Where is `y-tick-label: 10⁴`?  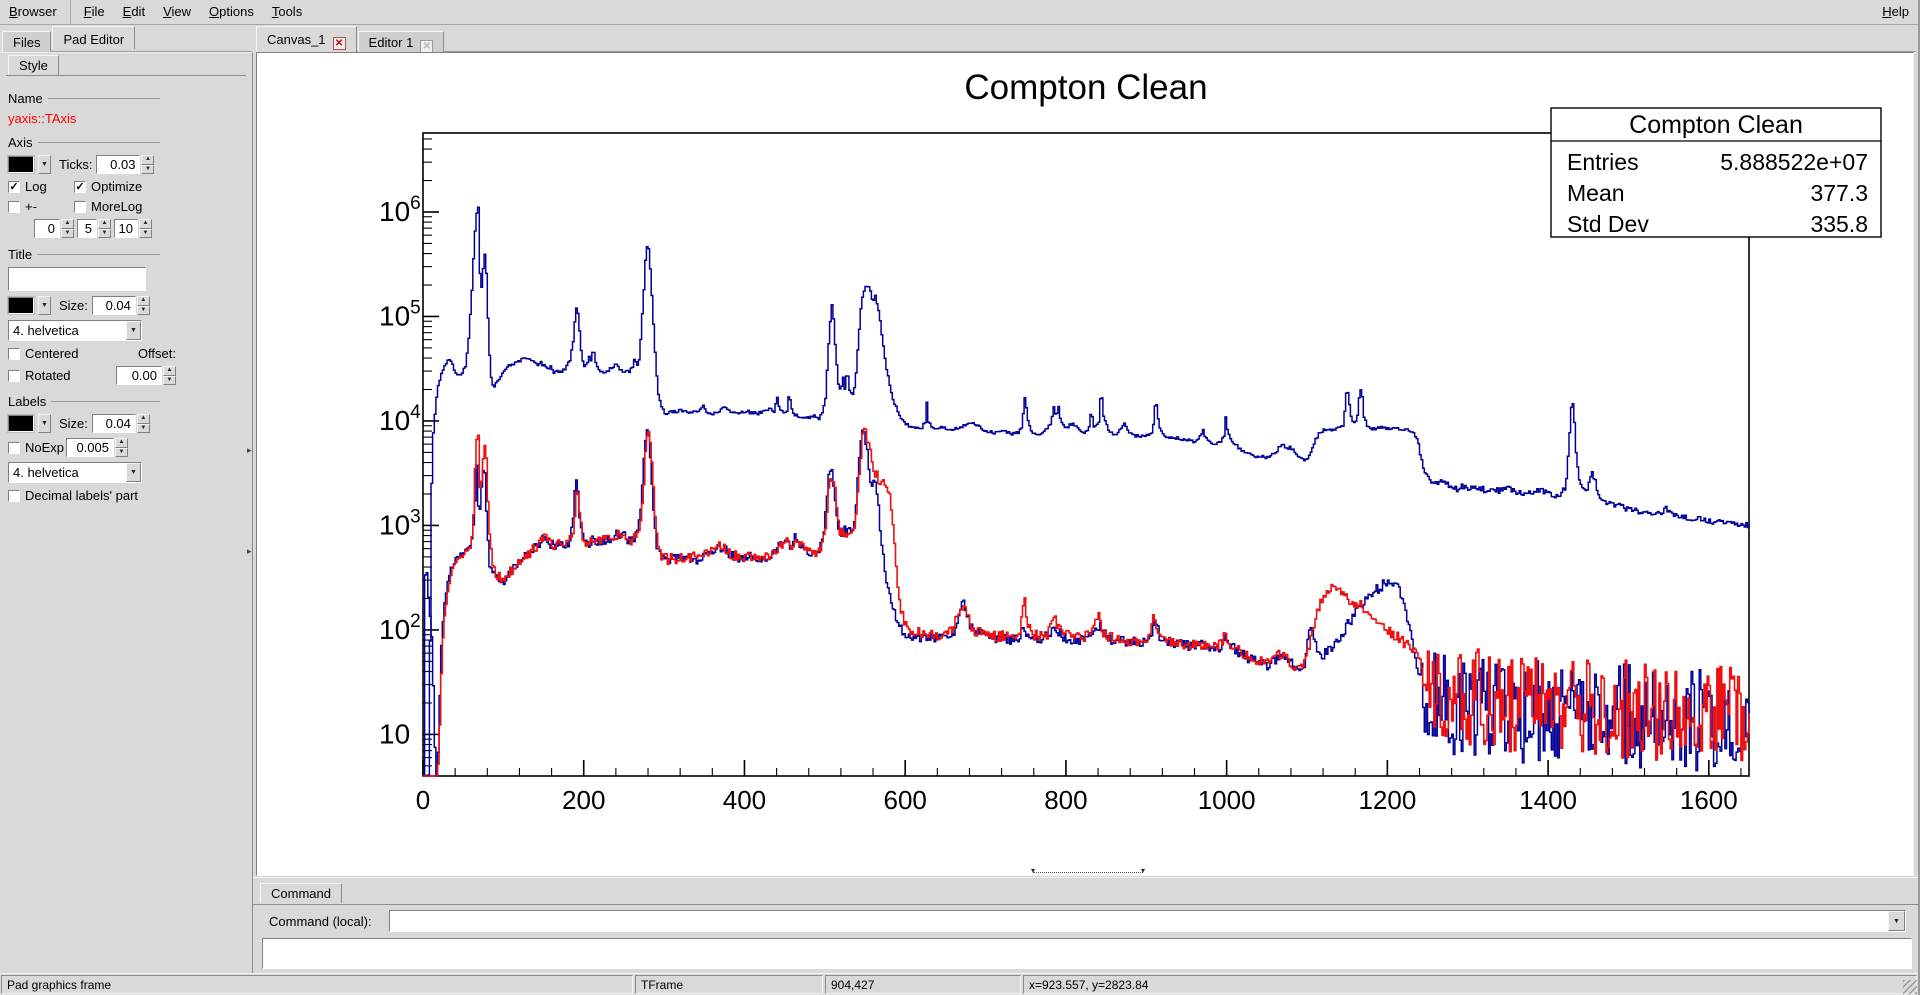
y-tick-label: 10⁴ is located at coordinates (400, 419).